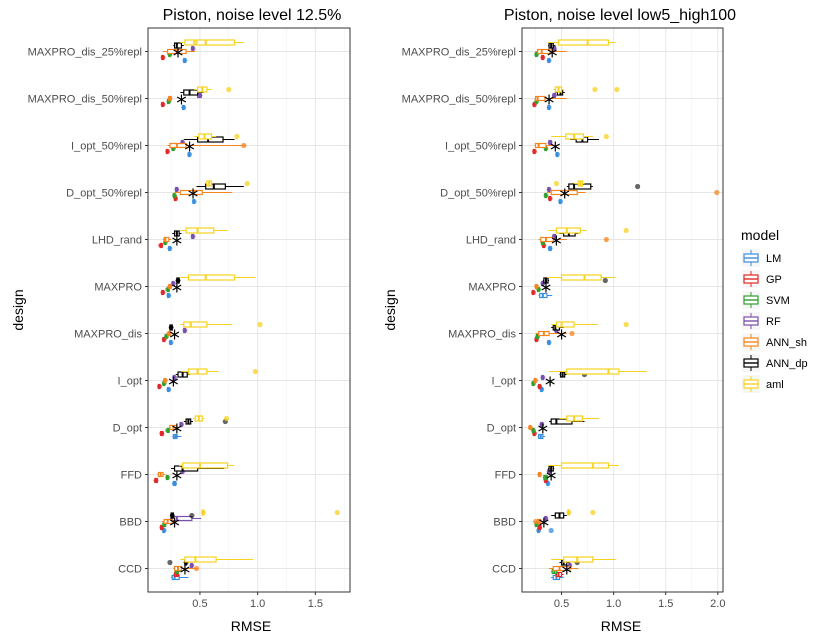 The width and height of the screenshot is (830, 642). Describe the element at coordinates (505, 476) in the screenshot. I see `y-tick-label: FFD` at that location.